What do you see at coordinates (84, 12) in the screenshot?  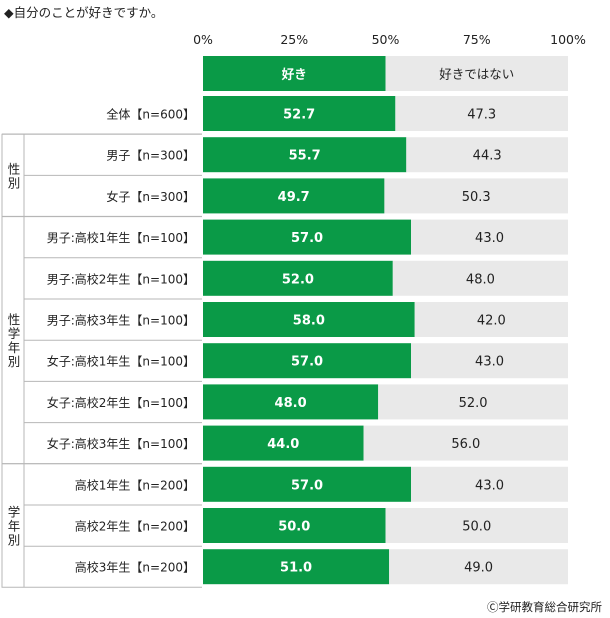 I see `chart-title: ◆自分のことが好きですか。` at bounding box center [84, 12].